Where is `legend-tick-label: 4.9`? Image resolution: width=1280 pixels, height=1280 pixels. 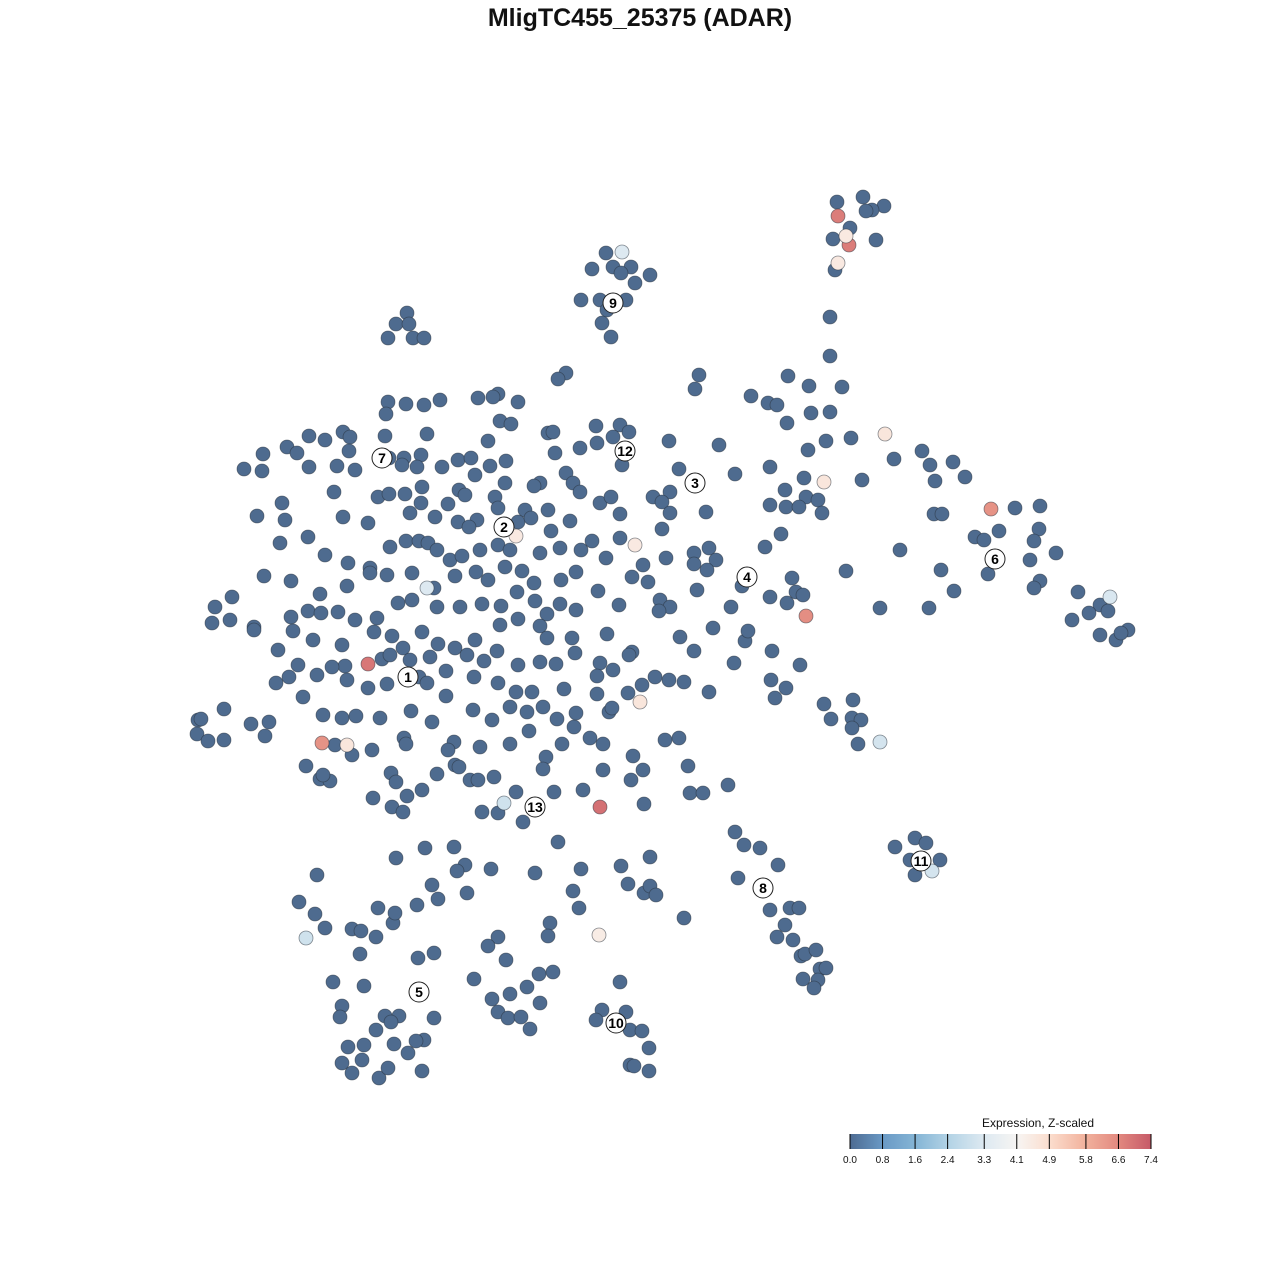
legend-tick-label: 4.9 is located at coordinates (1049, 1160).